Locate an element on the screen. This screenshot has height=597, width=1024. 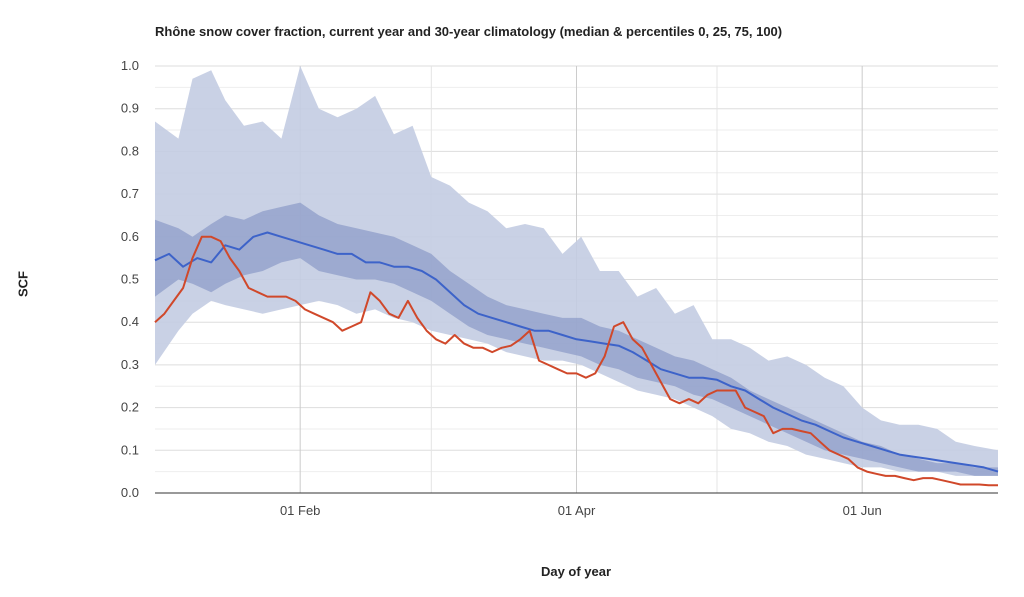
x-tick-label: 01 Feb is located at coordinates (300, 510).